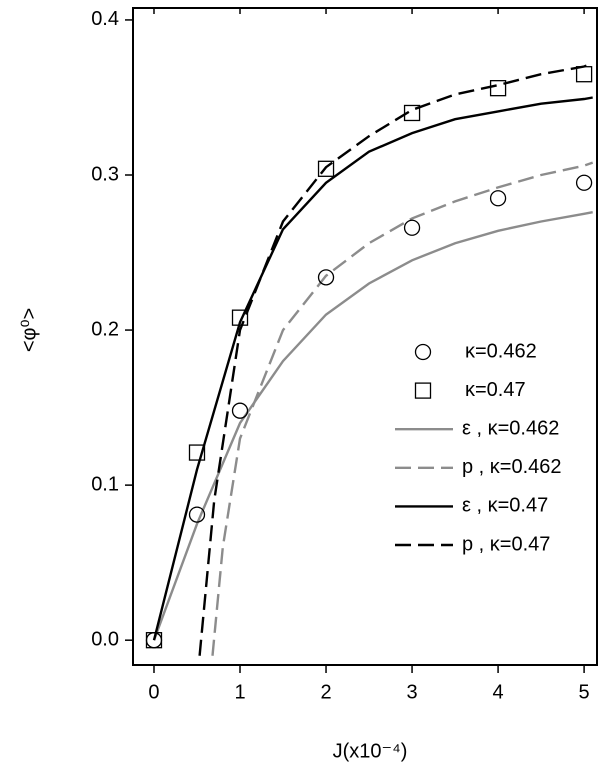 Image resolution: width=611 pixels, height=775 pixels. What do you see at coordinates (495, 390) in the screenshot?
I see `legend-label: κ=0.47` at bounding box center [495, 390].